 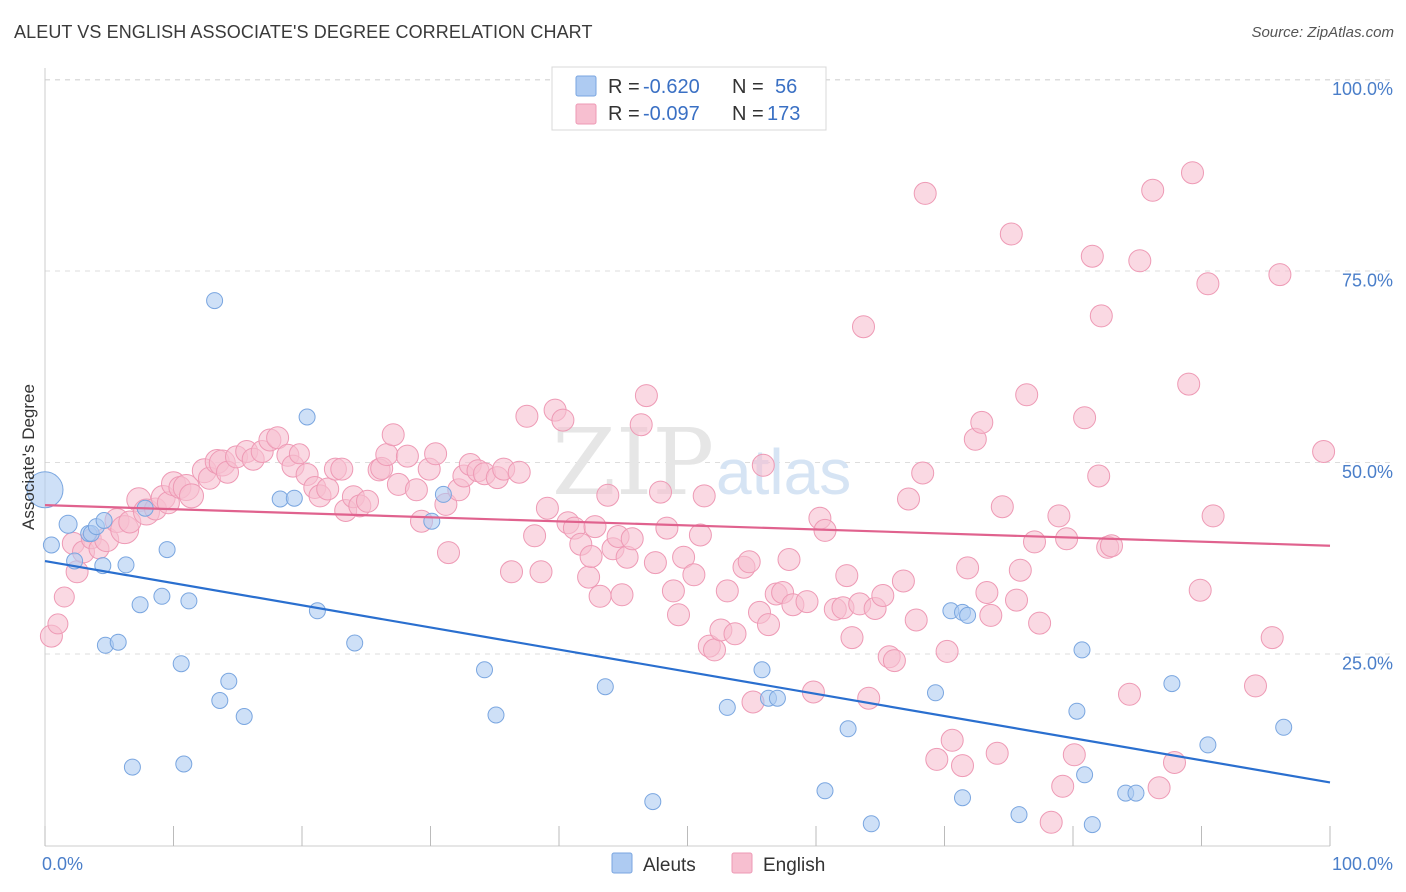 What do you see at coordinates (586, 114) in the screenshot?
I see `legend-swatch-english` at bounding box center [586, 114].